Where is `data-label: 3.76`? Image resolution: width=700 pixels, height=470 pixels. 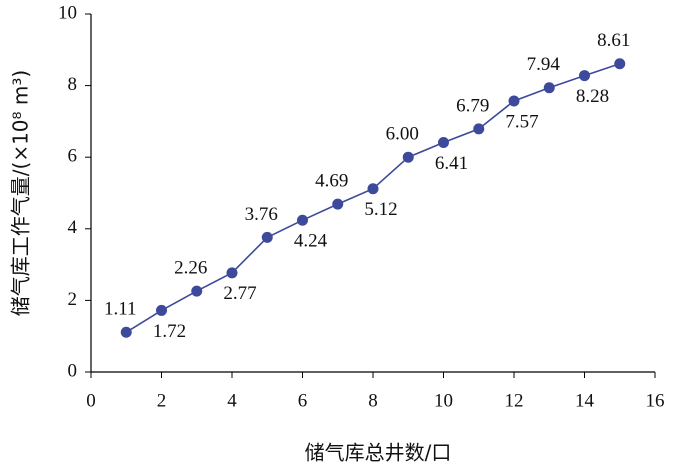
data-label: 3.76 is located at coordinates (261, 214).